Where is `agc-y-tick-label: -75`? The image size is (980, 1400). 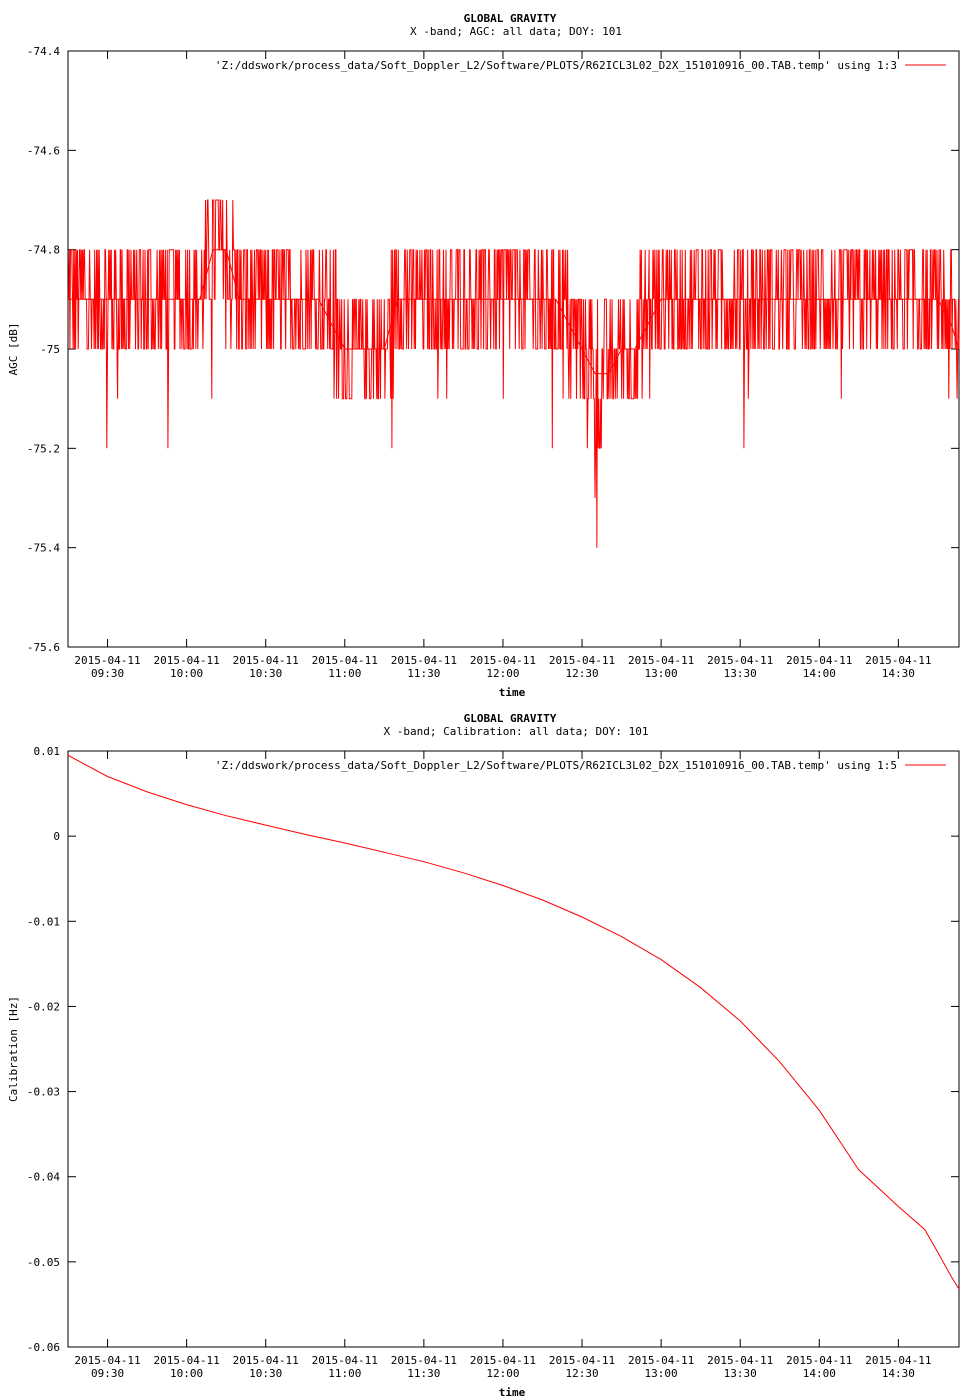
agc-y-tick-label: -75 is located at coordinates (50, 349).